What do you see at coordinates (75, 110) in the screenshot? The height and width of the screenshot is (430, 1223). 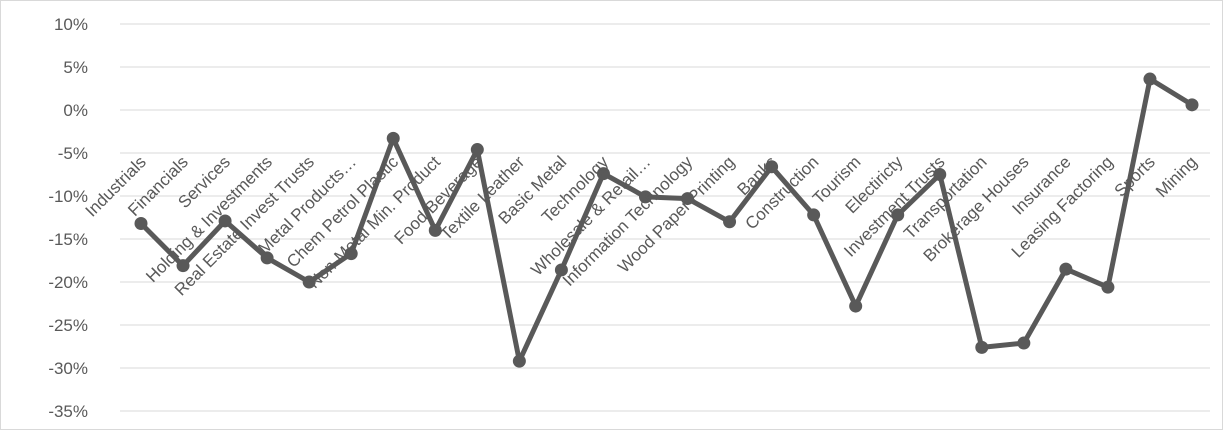 I see `y-tick-label: 0%` at bounding box center [75, 110].